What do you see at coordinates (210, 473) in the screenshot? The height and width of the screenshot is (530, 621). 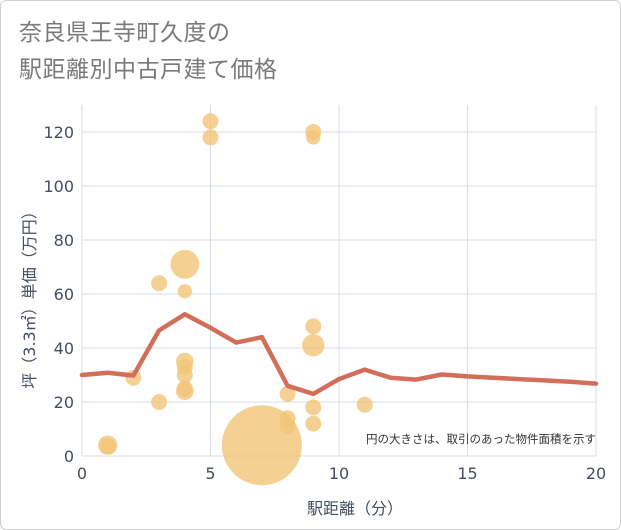 I see `x-tick-label-1: 5` at bounding box center [210, 473].